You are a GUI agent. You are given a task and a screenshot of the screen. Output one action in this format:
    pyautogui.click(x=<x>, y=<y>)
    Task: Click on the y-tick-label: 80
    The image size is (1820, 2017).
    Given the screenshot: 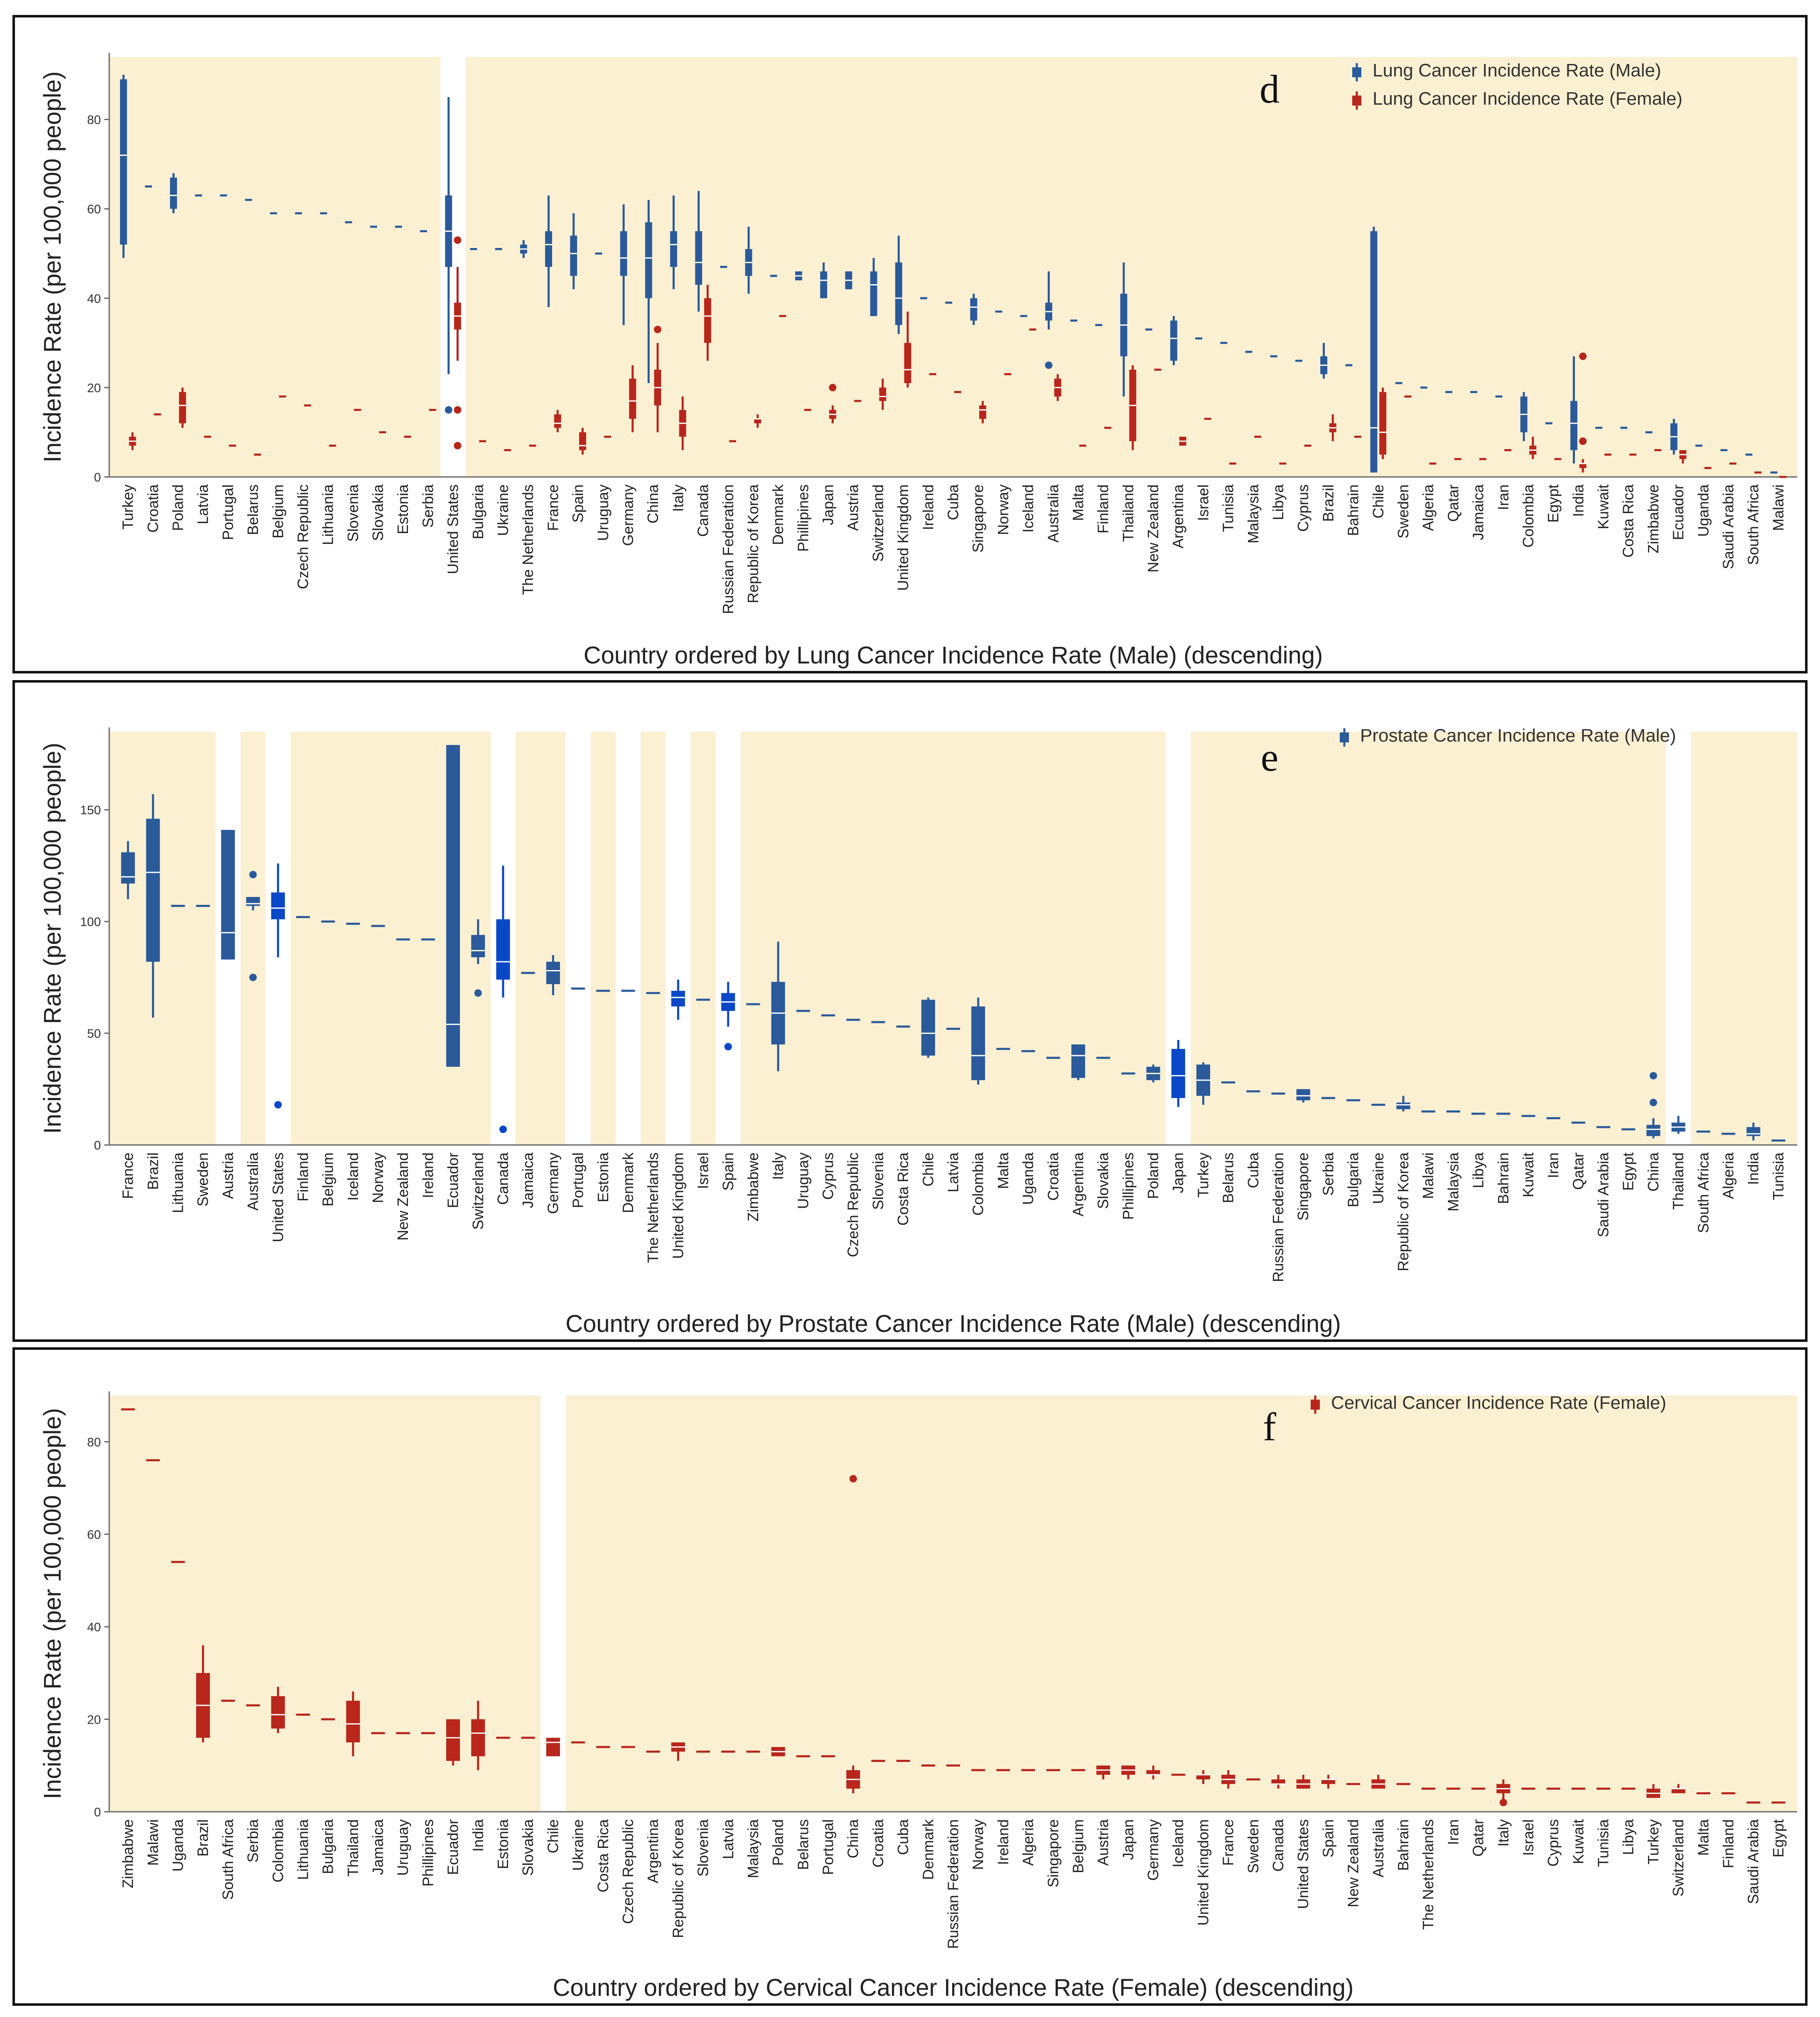 What is the action you would take?
    pyautogui.click(x=94, y=120)
    